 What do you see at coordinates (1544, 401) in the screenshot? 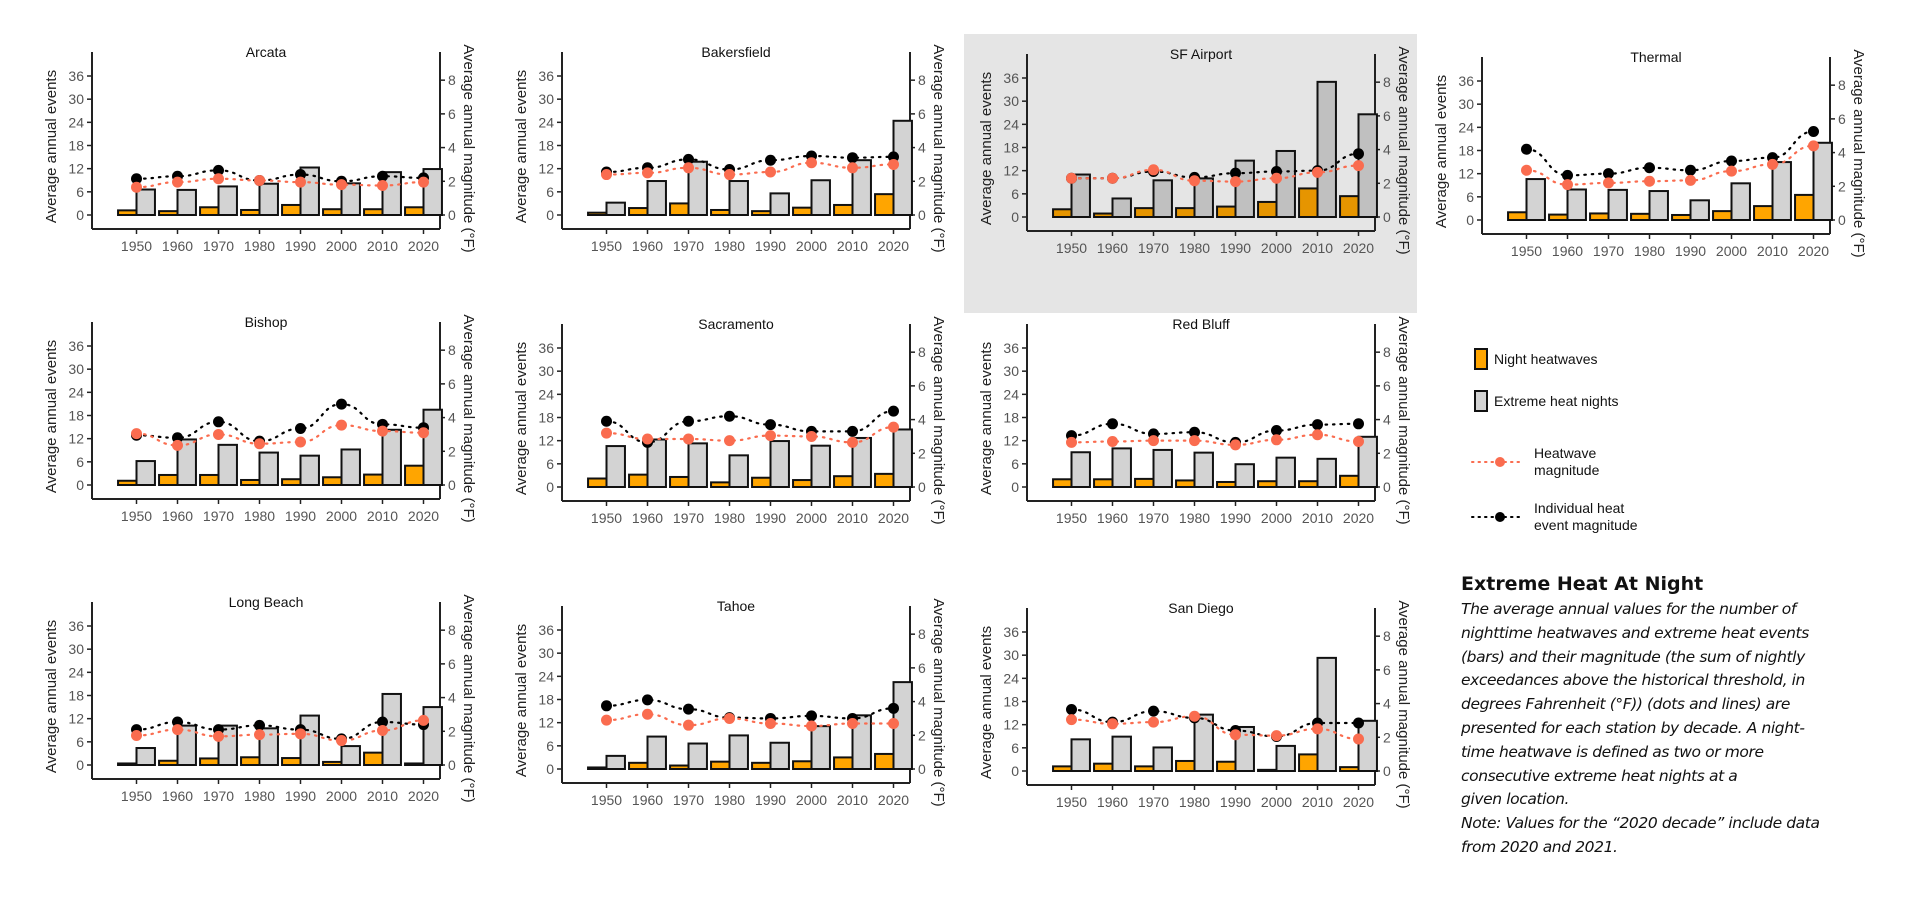
I see `legend-item-extreme-heat-nights: Extreme heat nights` at bounding box center [1544, 401].